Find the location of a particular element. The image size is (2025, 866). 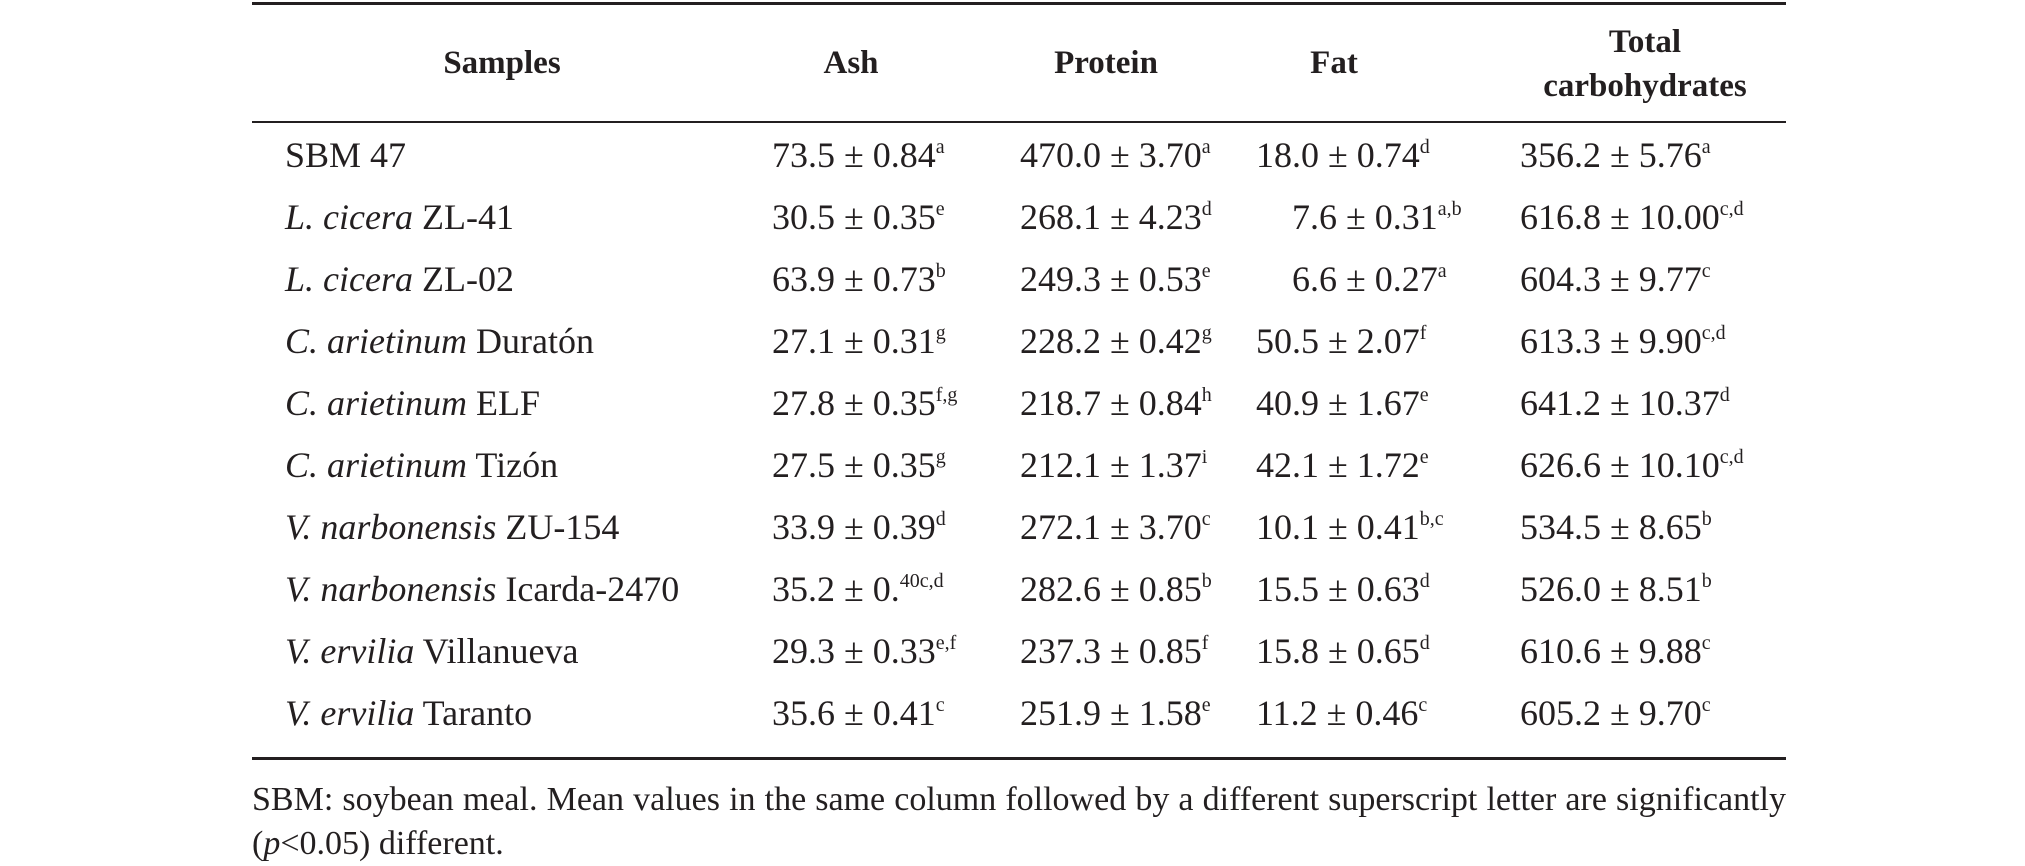

protein-cell: 218.7 ± 0.84h is located at coordinates (1116, 403).